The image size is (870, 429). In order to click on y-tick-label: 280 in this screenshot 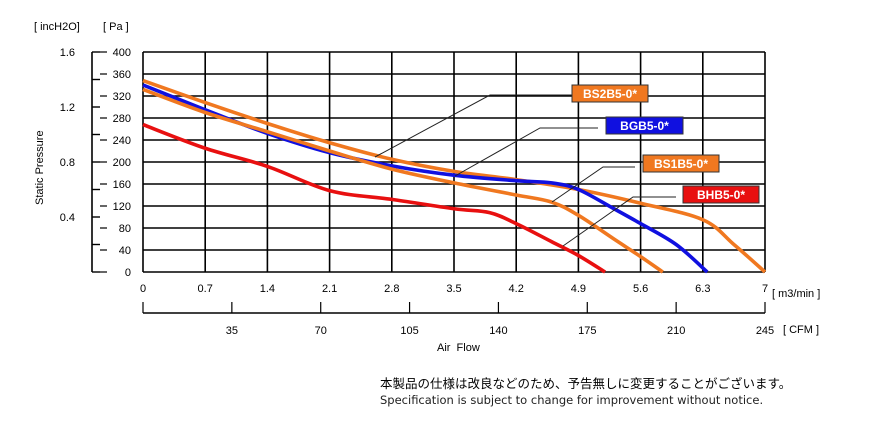, I will do `click(122, 119)`.